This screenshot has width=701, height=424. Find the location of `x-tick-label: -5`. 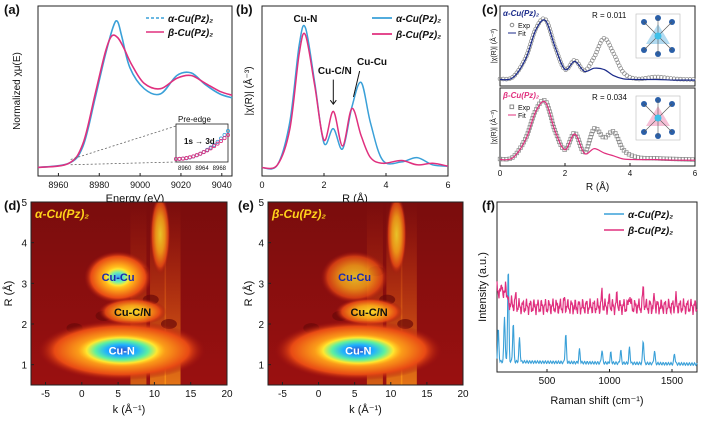

x-tick-label: -5 is located at coordinates (45, 394).